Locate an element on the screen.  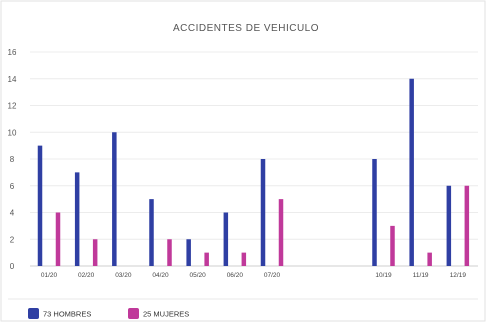
y-tick-label: 0 is located at coordinates (12, 266).